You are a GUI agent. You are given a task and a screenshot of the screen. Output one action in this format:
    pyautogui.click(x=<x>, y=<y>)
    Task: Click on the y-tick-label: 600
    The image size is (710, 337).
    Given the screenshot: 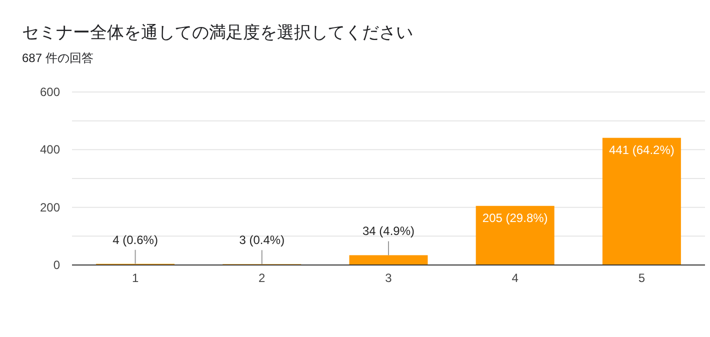 What is the action you would take?
    pyautogui.click(x=50, y=92)
    